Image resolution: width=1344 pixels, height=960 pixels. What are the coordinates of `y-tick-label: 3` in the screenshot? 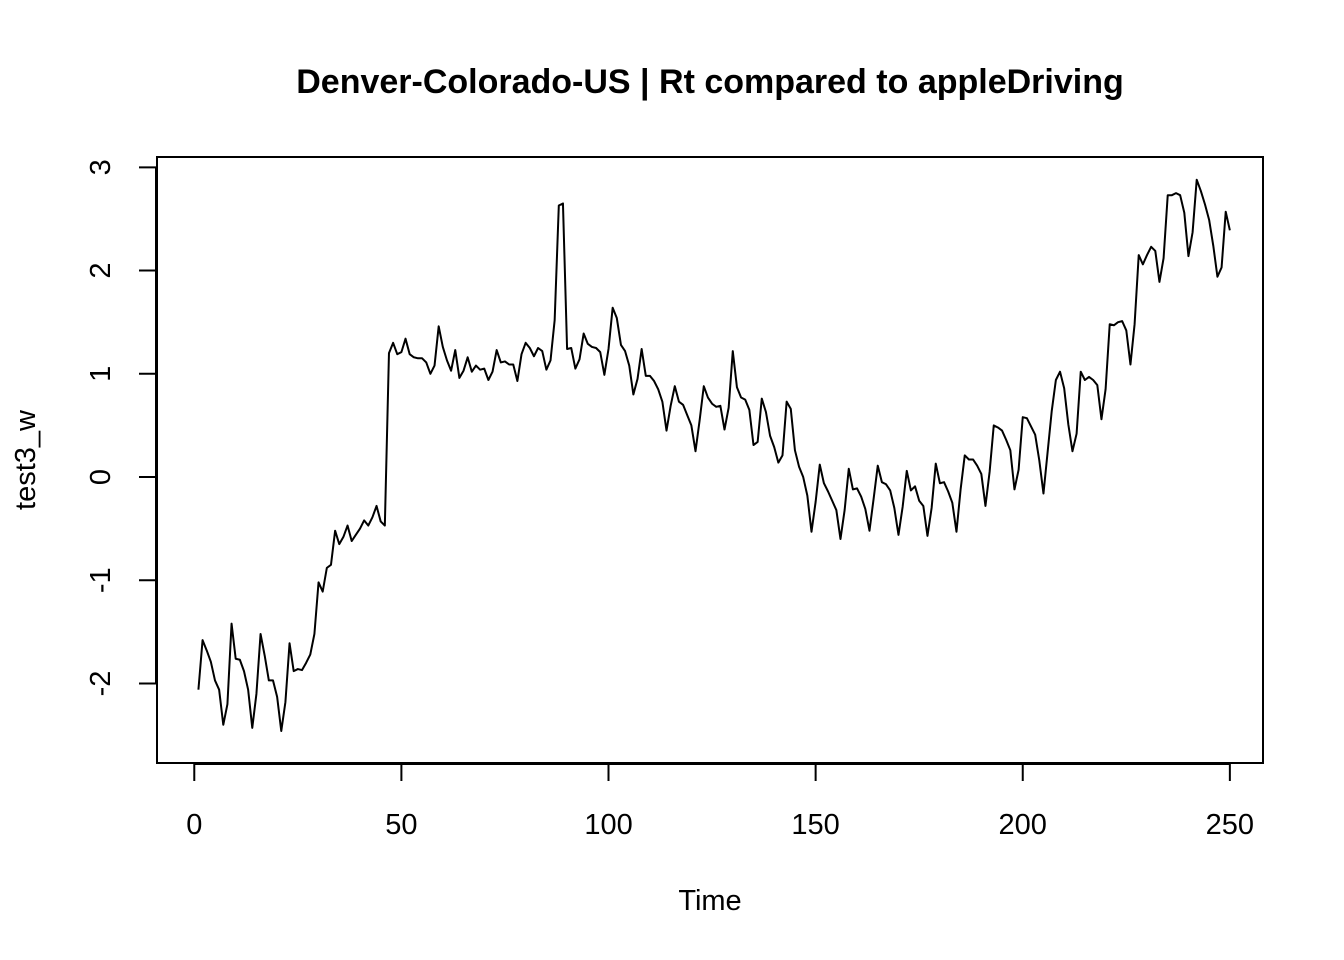 It's located at (101, 167).